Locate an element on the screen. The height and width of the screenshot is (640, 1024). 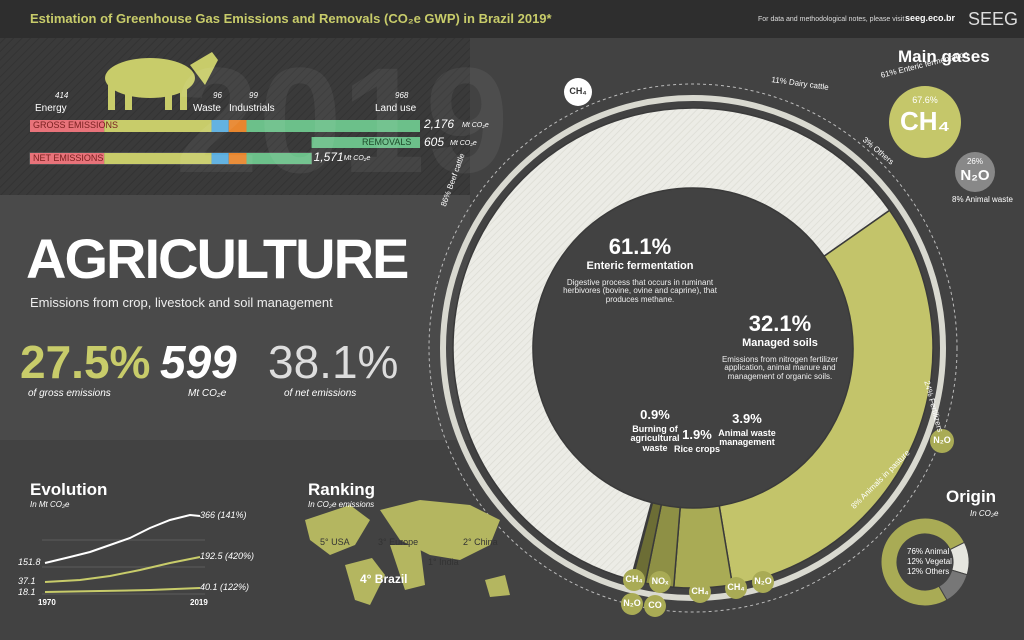
main-gases-title: Main gases is located at coordinates (944, 56).